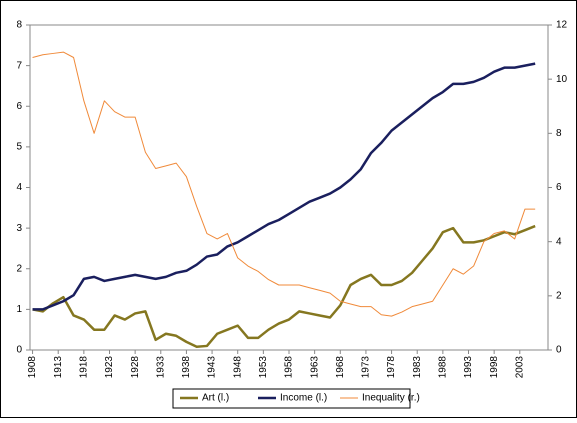  I want to click on y-tick-label: 7, so click(19, 65).